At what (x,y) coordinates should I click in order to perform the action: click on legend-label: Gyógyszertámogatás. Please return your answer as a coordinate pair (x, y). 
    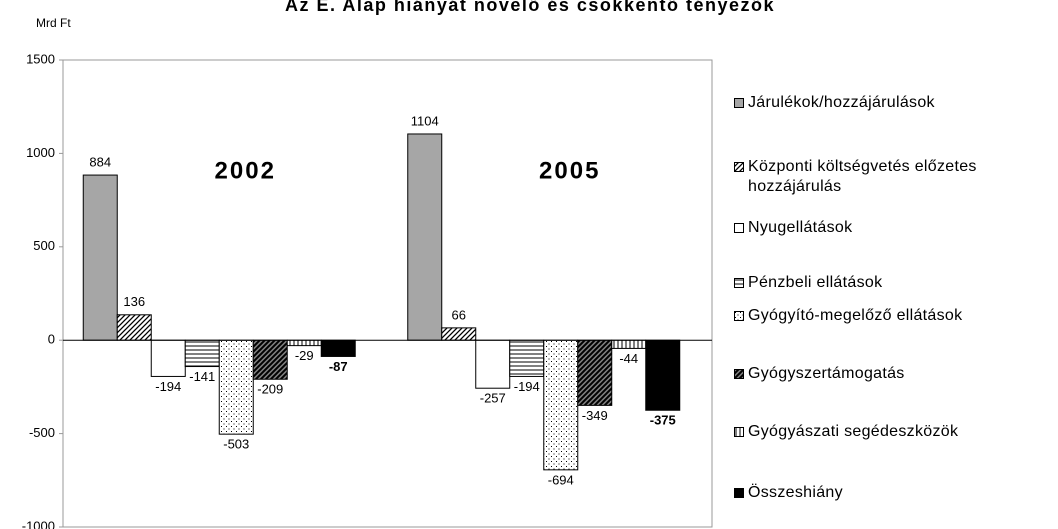
    Looking at the image, I should click on (826, 373).